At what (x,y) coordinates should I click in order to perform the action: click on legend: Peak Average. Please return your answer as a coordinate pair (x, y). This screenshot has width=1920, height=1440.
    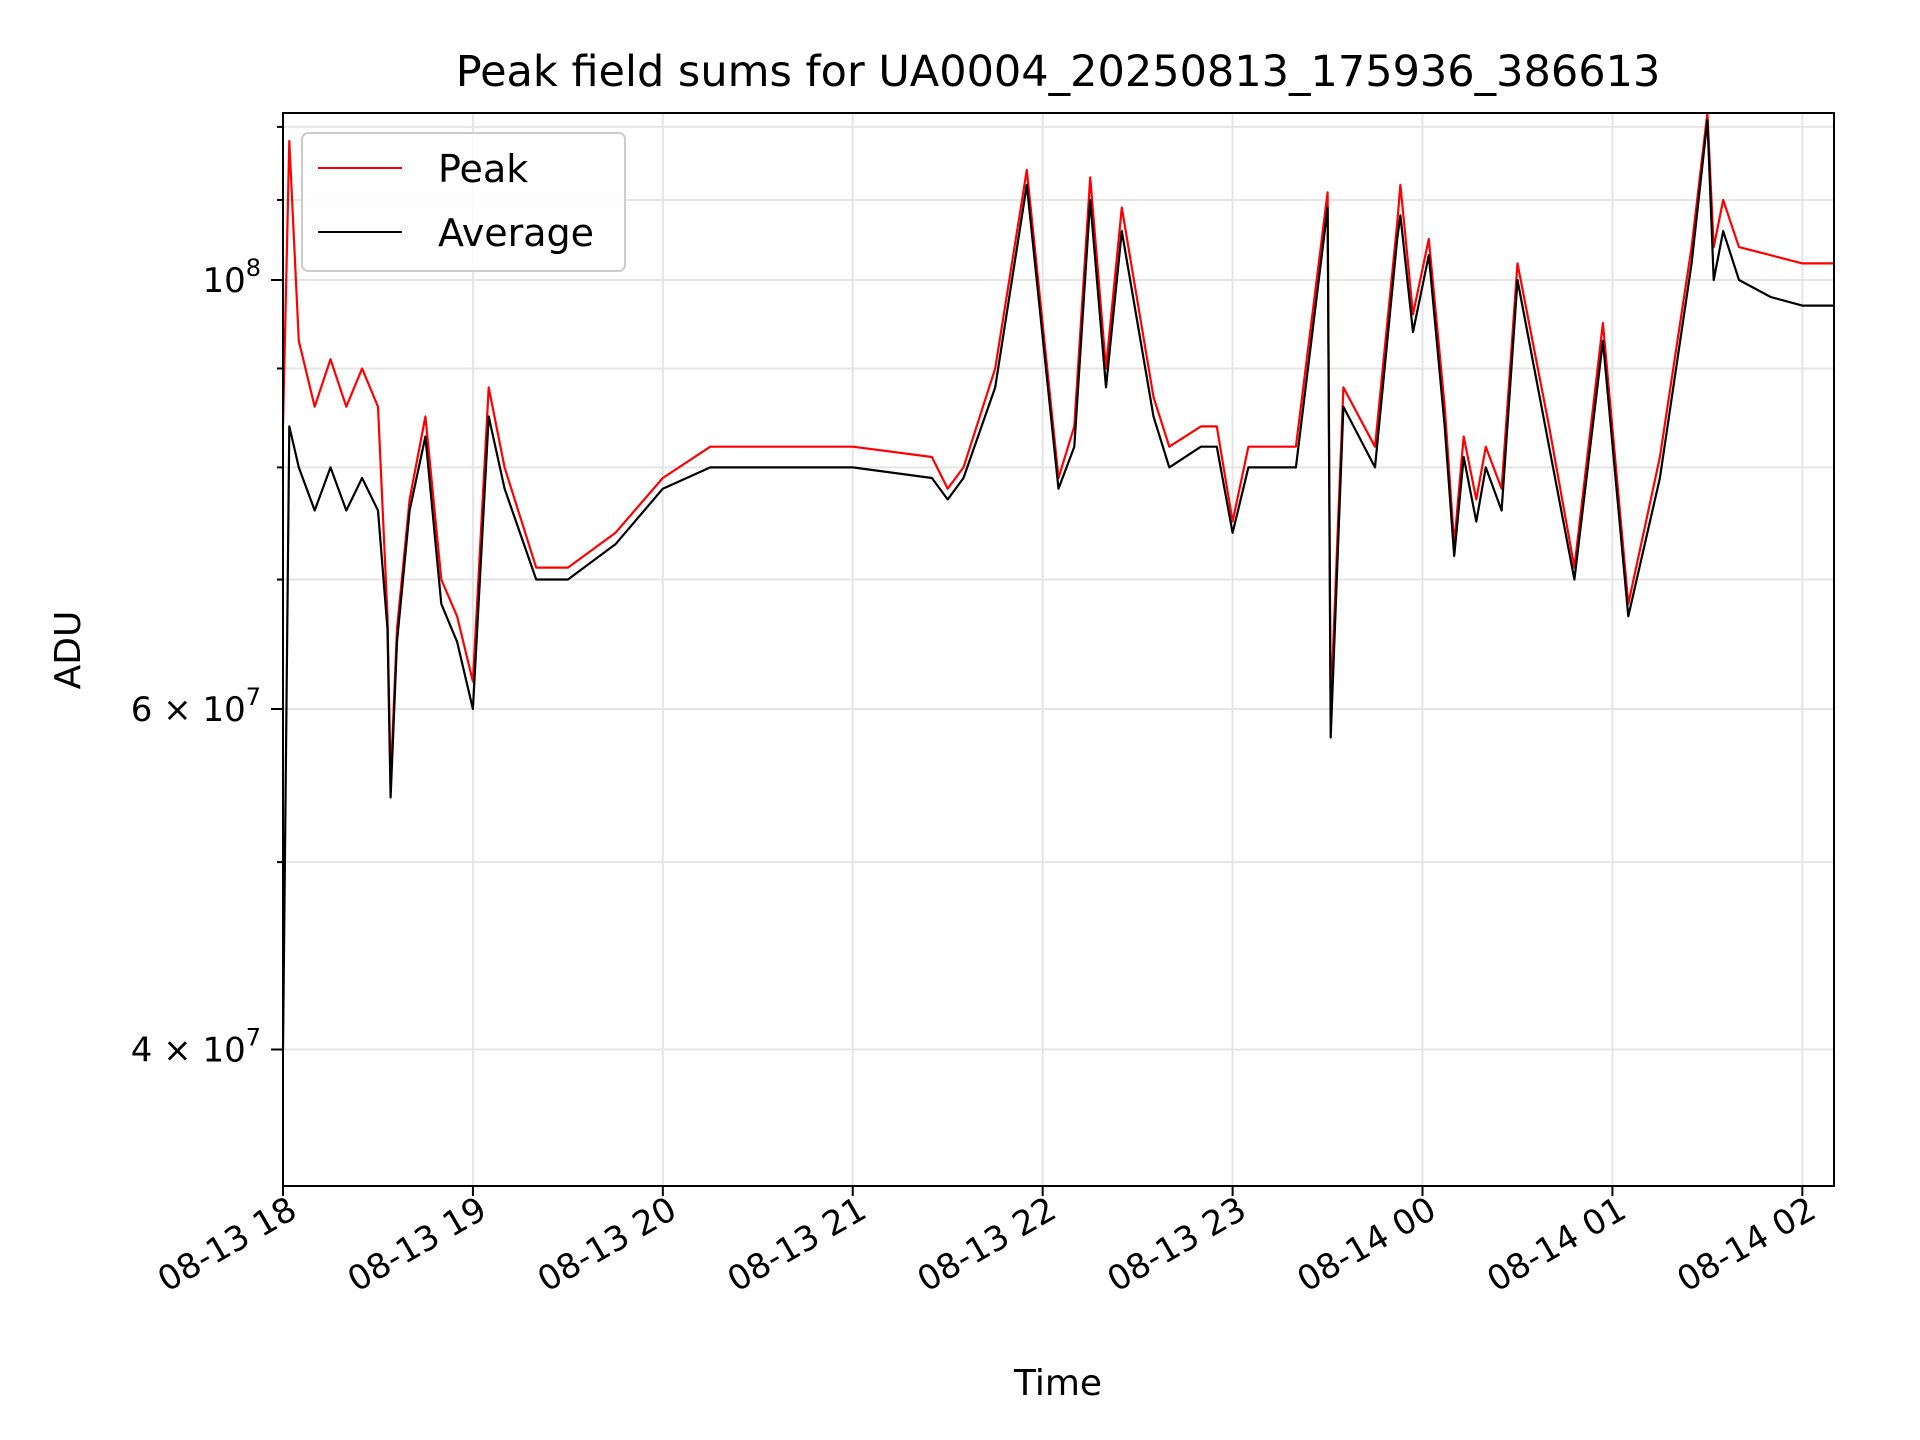
    Looking at the image, I should click on (463, 202).